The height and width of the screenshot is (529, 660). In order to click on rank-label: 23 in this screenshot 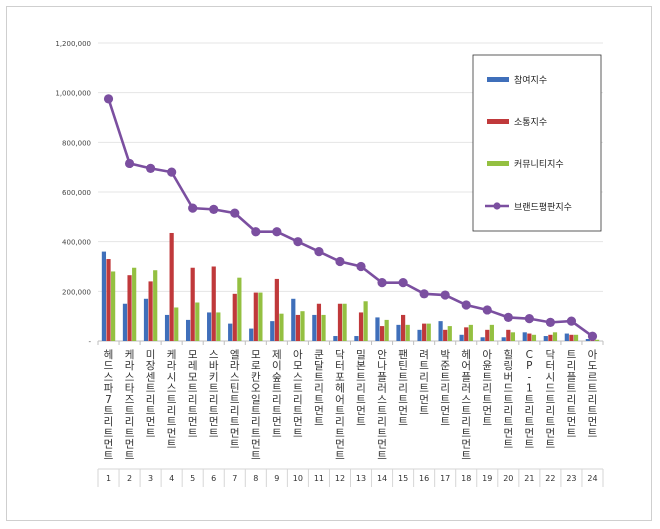, I will do `click(571, 478)`.